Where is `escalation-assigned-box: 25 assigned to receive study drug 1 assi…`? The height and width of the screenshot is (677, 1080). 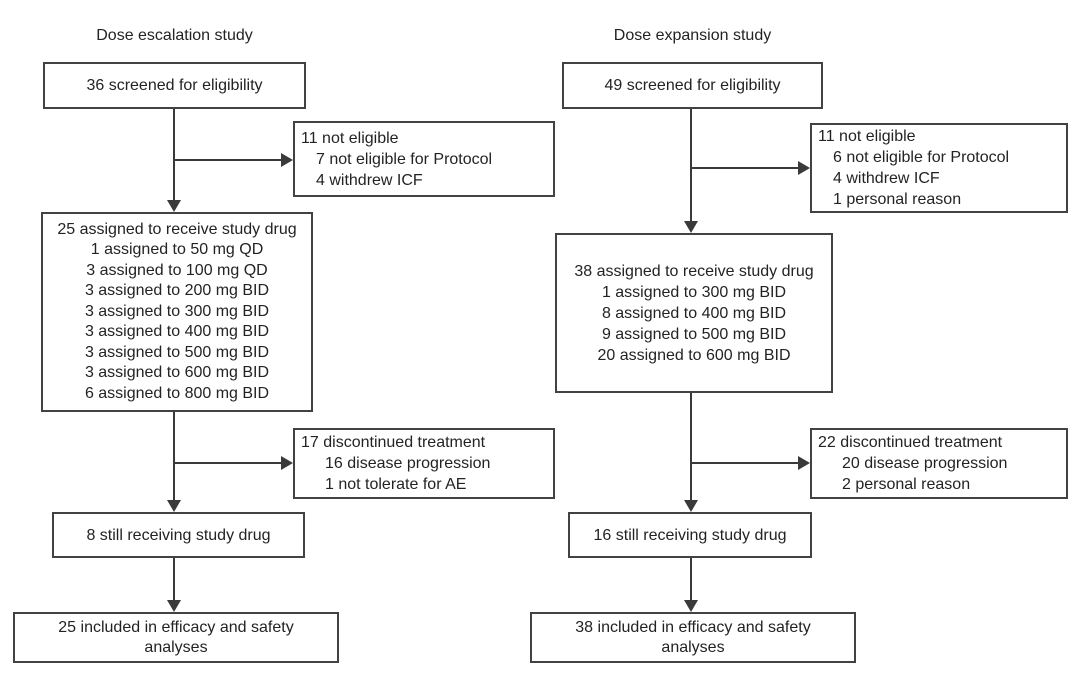 escalation-assigned-box: 25 assigned to receive study drug 1 assi… is located at coordinates (177, 312).